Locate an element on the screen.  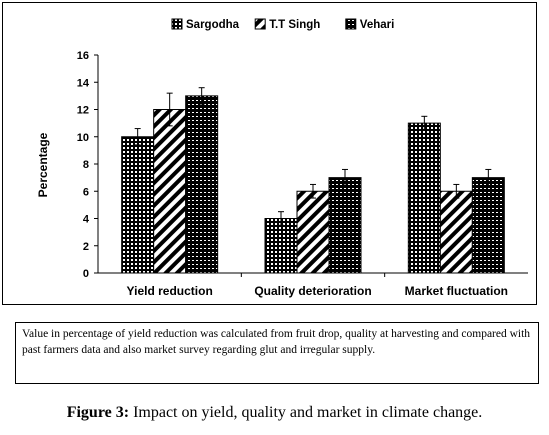
legend-label: T.T Singh is located at coordinates (294, 25).